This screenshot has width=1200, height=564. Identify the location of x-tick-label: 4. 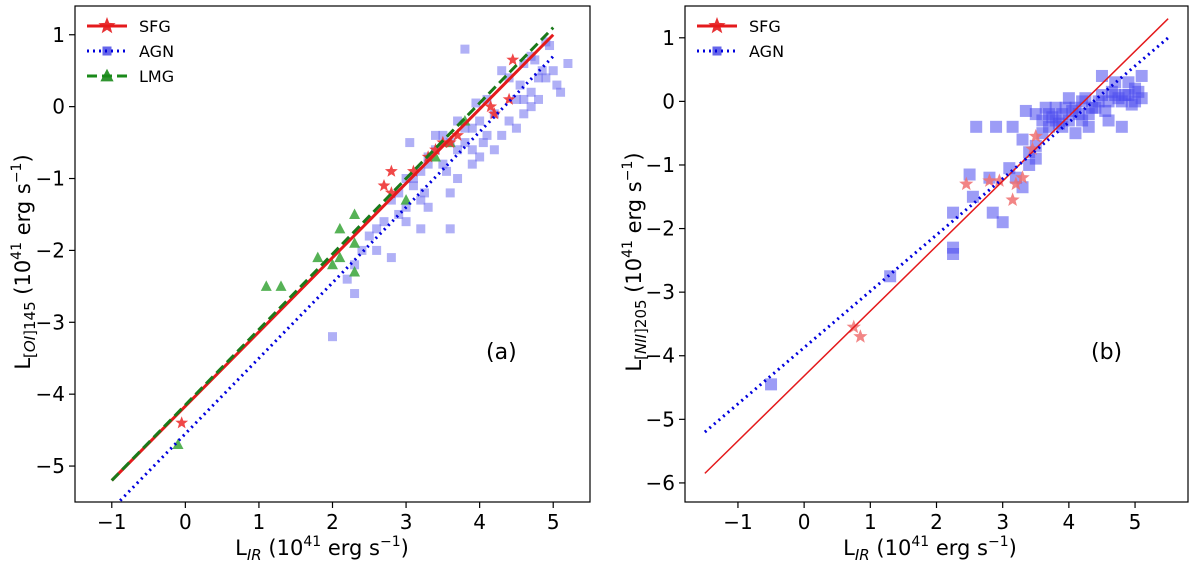
(1069, 522).